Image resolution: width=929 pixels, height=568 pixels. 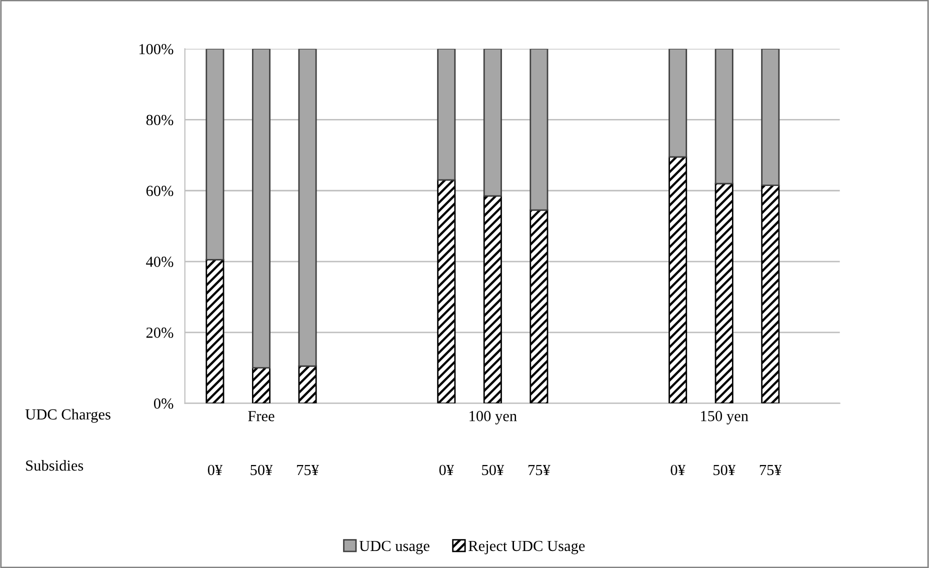 I want to click on text: 100 yen, so click(x=493, y=417).